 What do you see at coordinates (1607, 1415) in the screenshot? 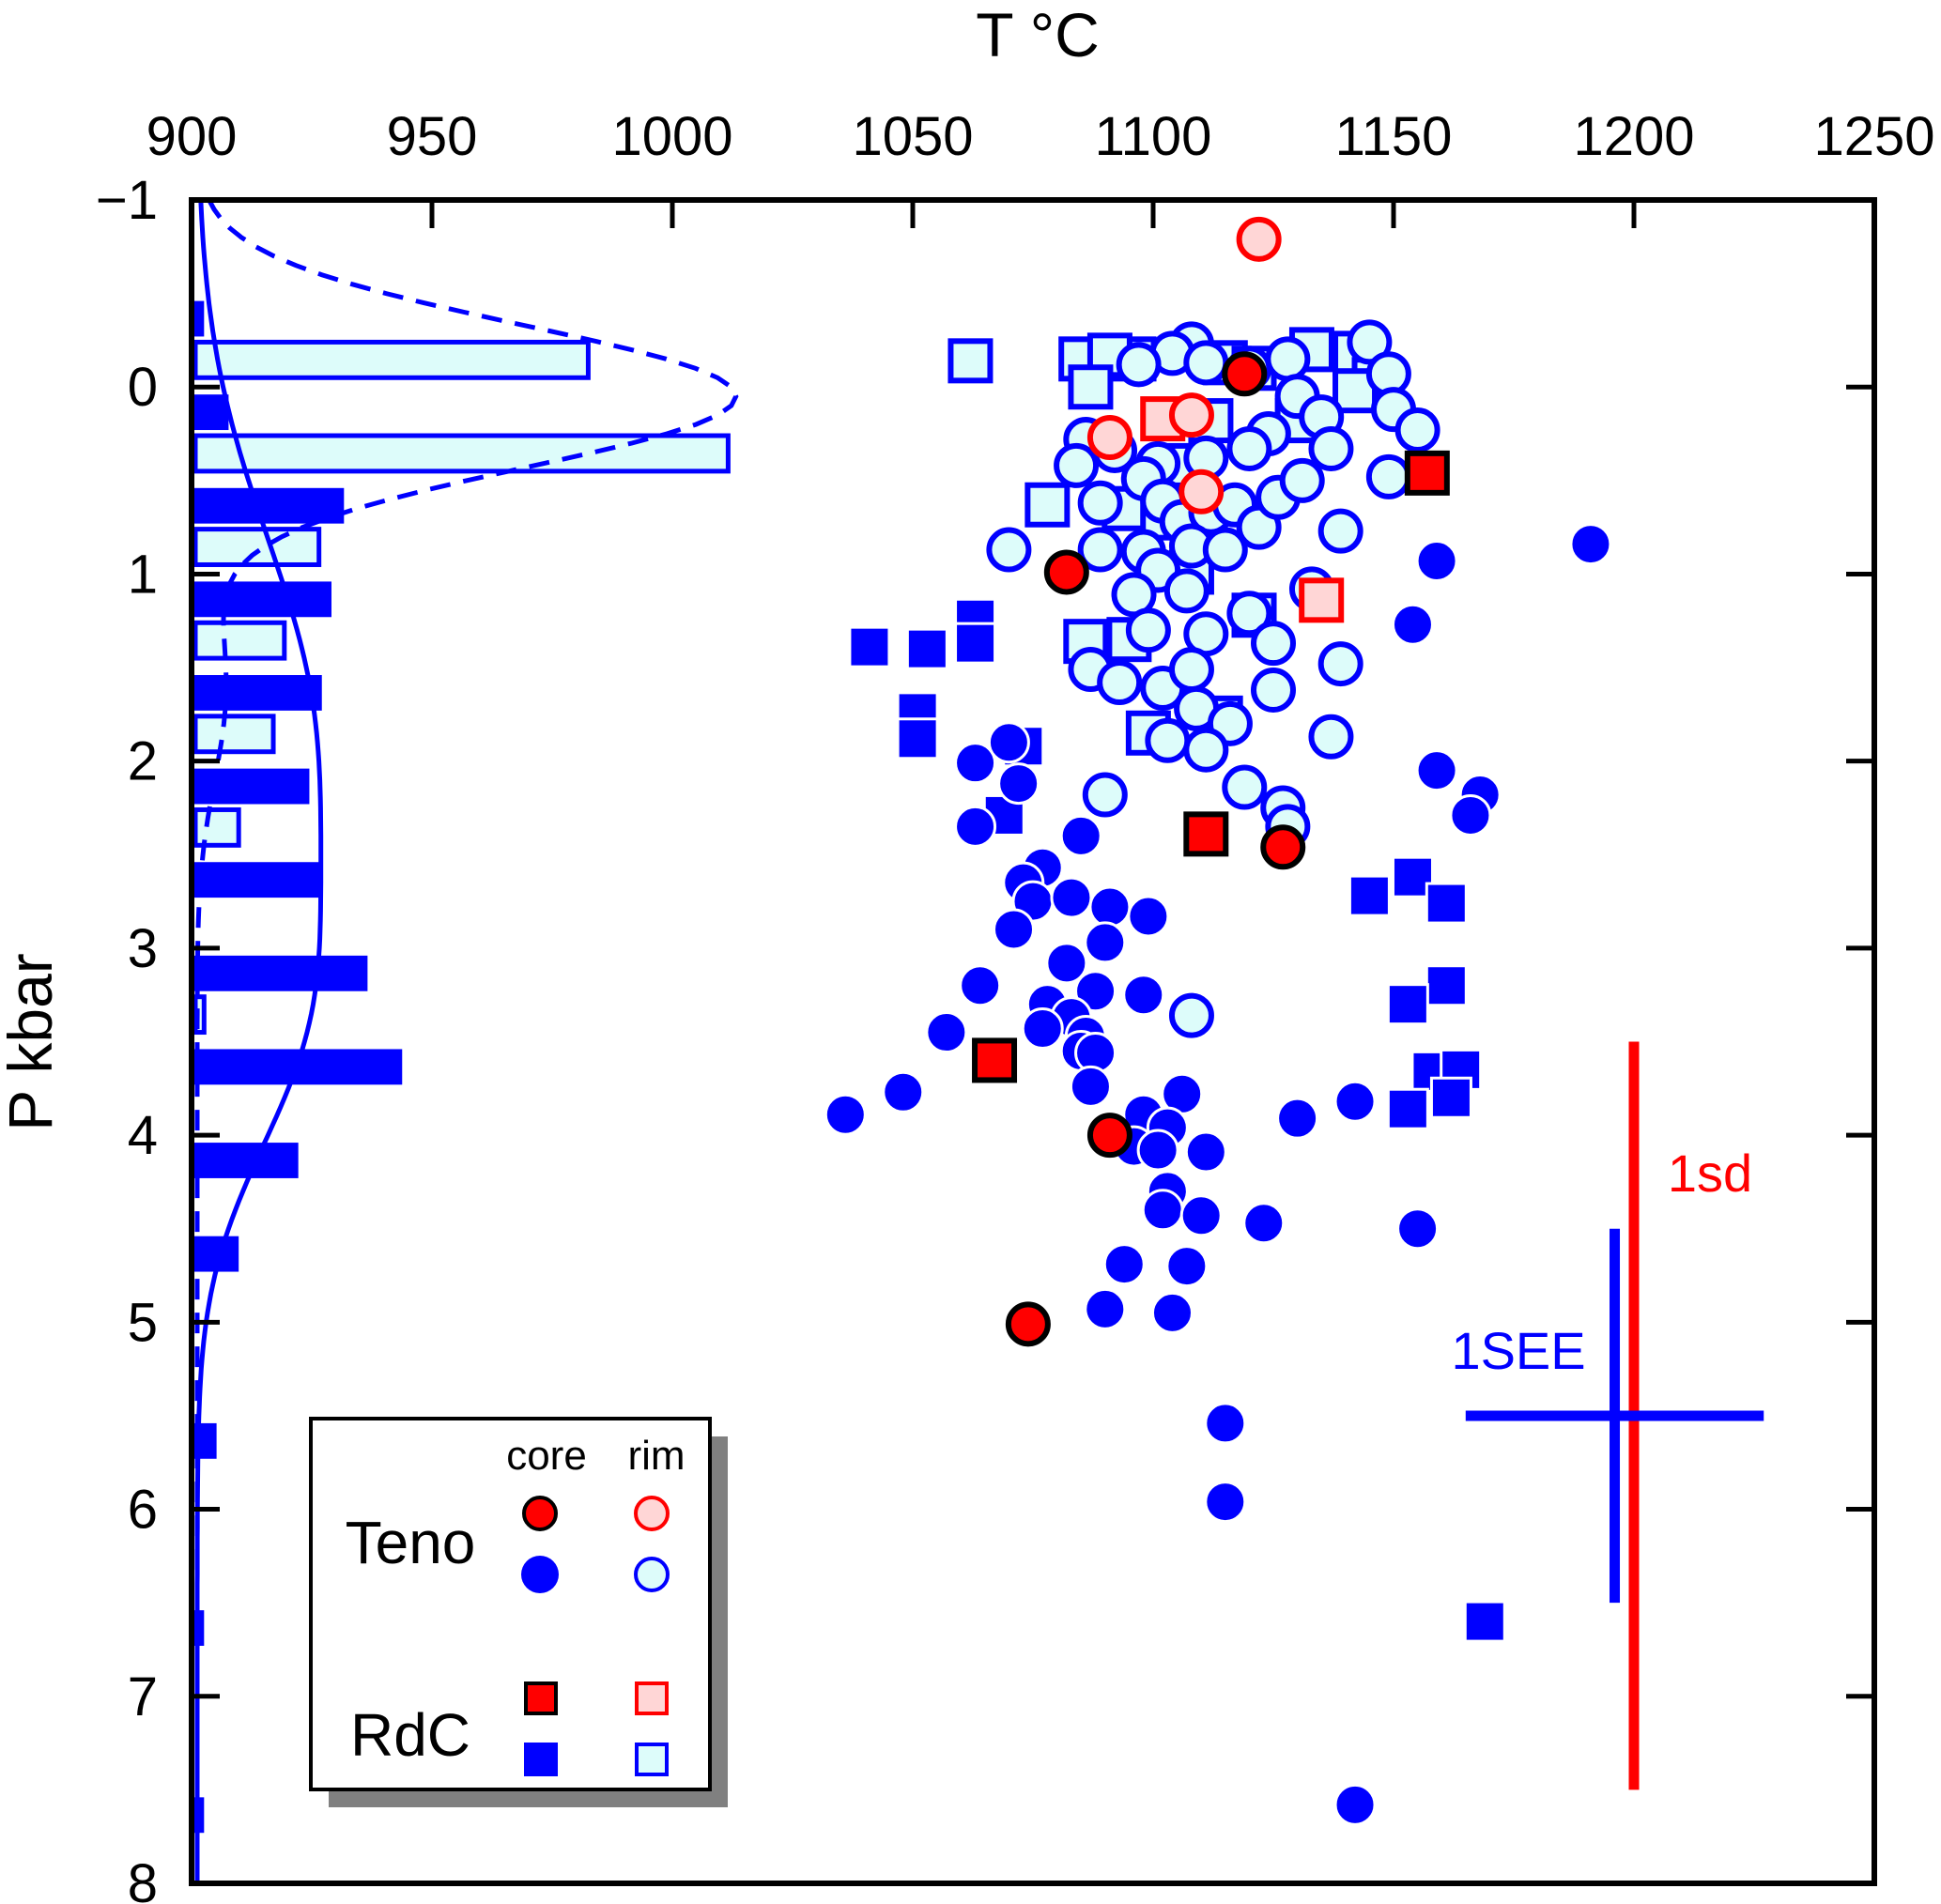
I see `error-bars: 1sd 1SEE` at bounding box center [1607, 1415].